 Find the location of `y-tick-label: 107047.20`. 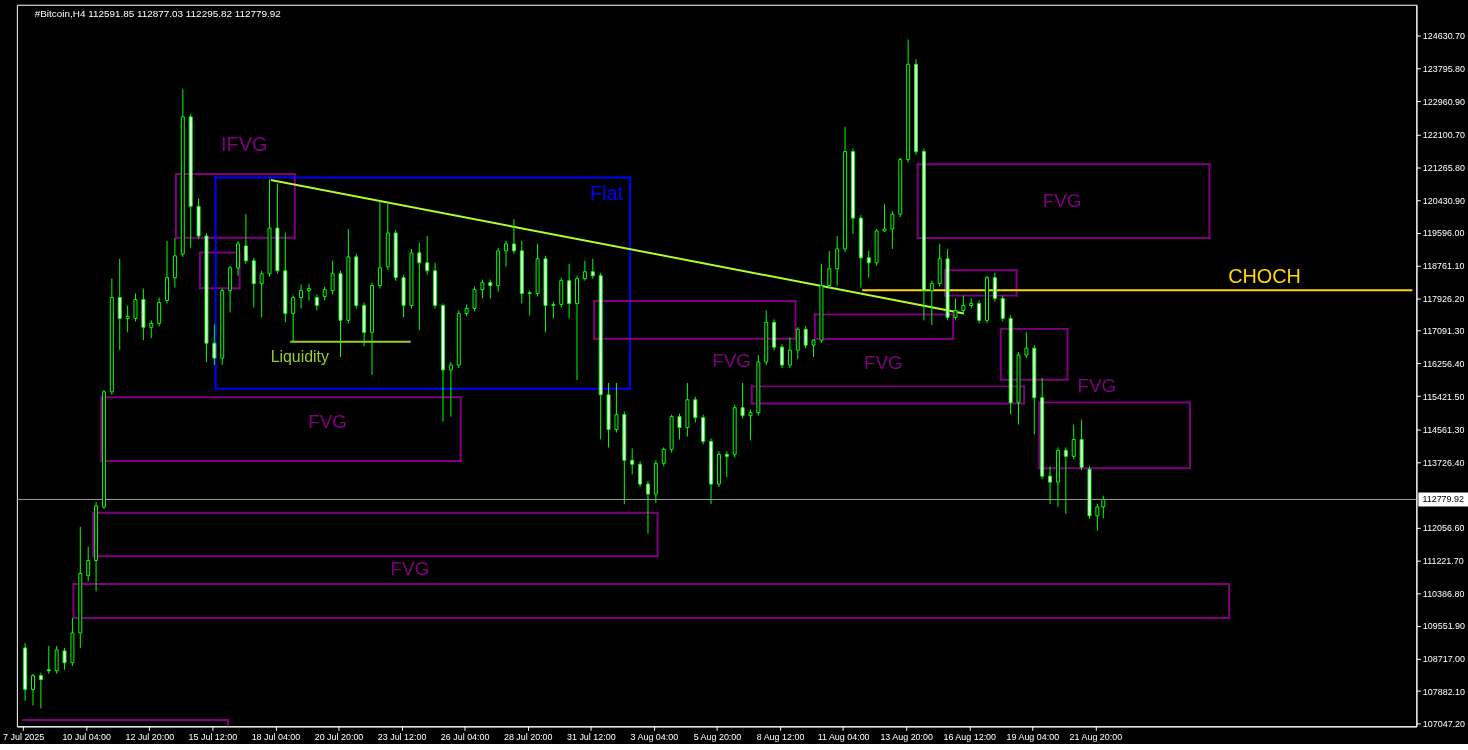

y-tick-label: 107047.20 is located at coordinates (1444, 724).